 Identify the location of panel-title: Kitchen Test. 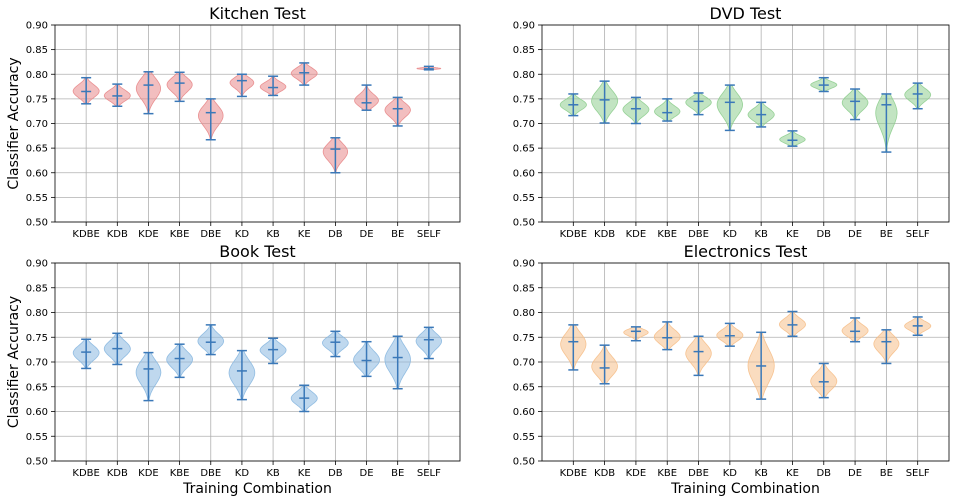
(257, 13).